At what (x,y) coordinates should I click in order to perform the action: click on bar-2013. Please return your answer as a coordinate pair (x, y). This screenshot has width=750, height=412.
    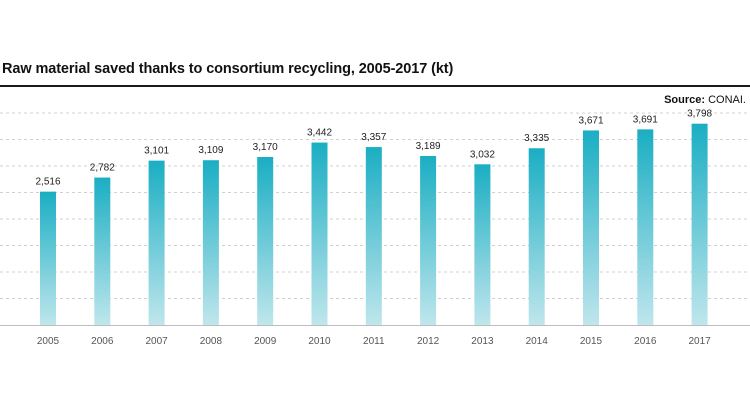
    Looking at the image, I should click on (482, 244).